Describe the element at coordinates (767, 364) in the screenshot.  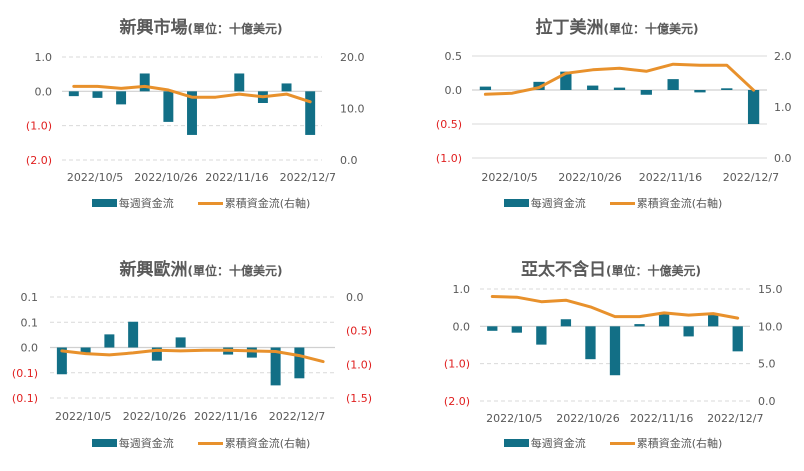
I see `right-axis-tick-label: 5.0` at that location.